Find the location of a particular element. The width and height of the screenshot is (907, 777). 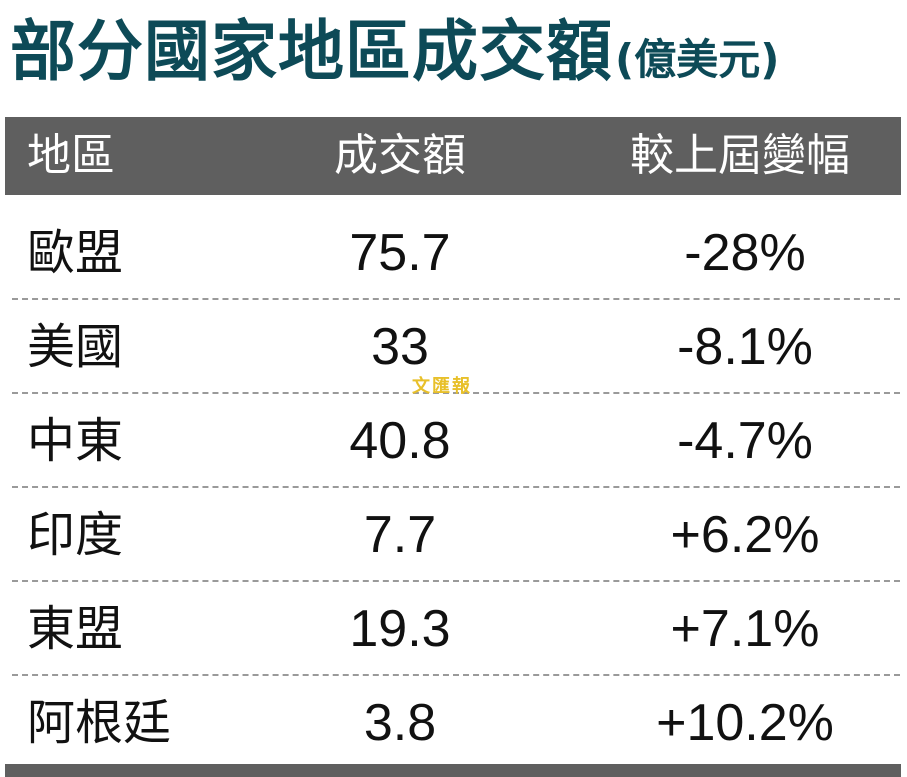

row-region: 歐盟 is located at coordinates (75, 253).